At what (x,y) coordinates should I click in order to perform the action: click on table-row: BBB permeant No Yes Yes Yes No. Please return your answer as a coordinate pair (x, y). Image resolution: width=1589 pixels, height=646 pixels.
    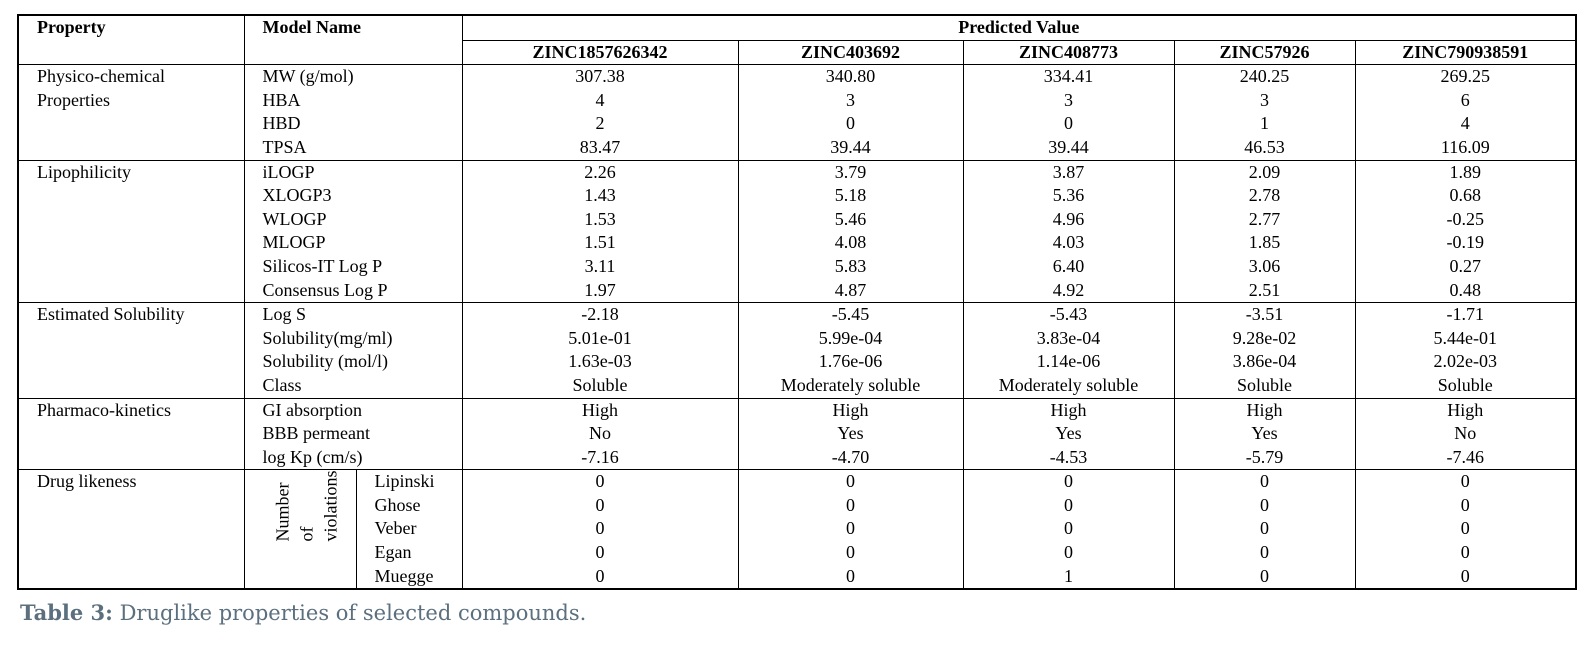
    Looking at the image, I should click on (797, 434).